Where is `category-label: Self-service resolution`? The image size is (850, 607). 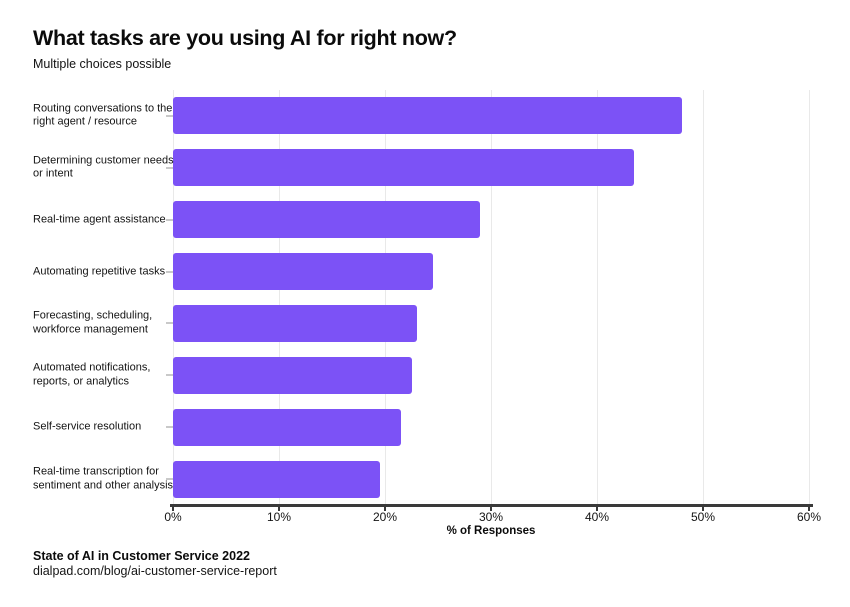 category-label: Self-service resolution is located at coordinates (87, 426).